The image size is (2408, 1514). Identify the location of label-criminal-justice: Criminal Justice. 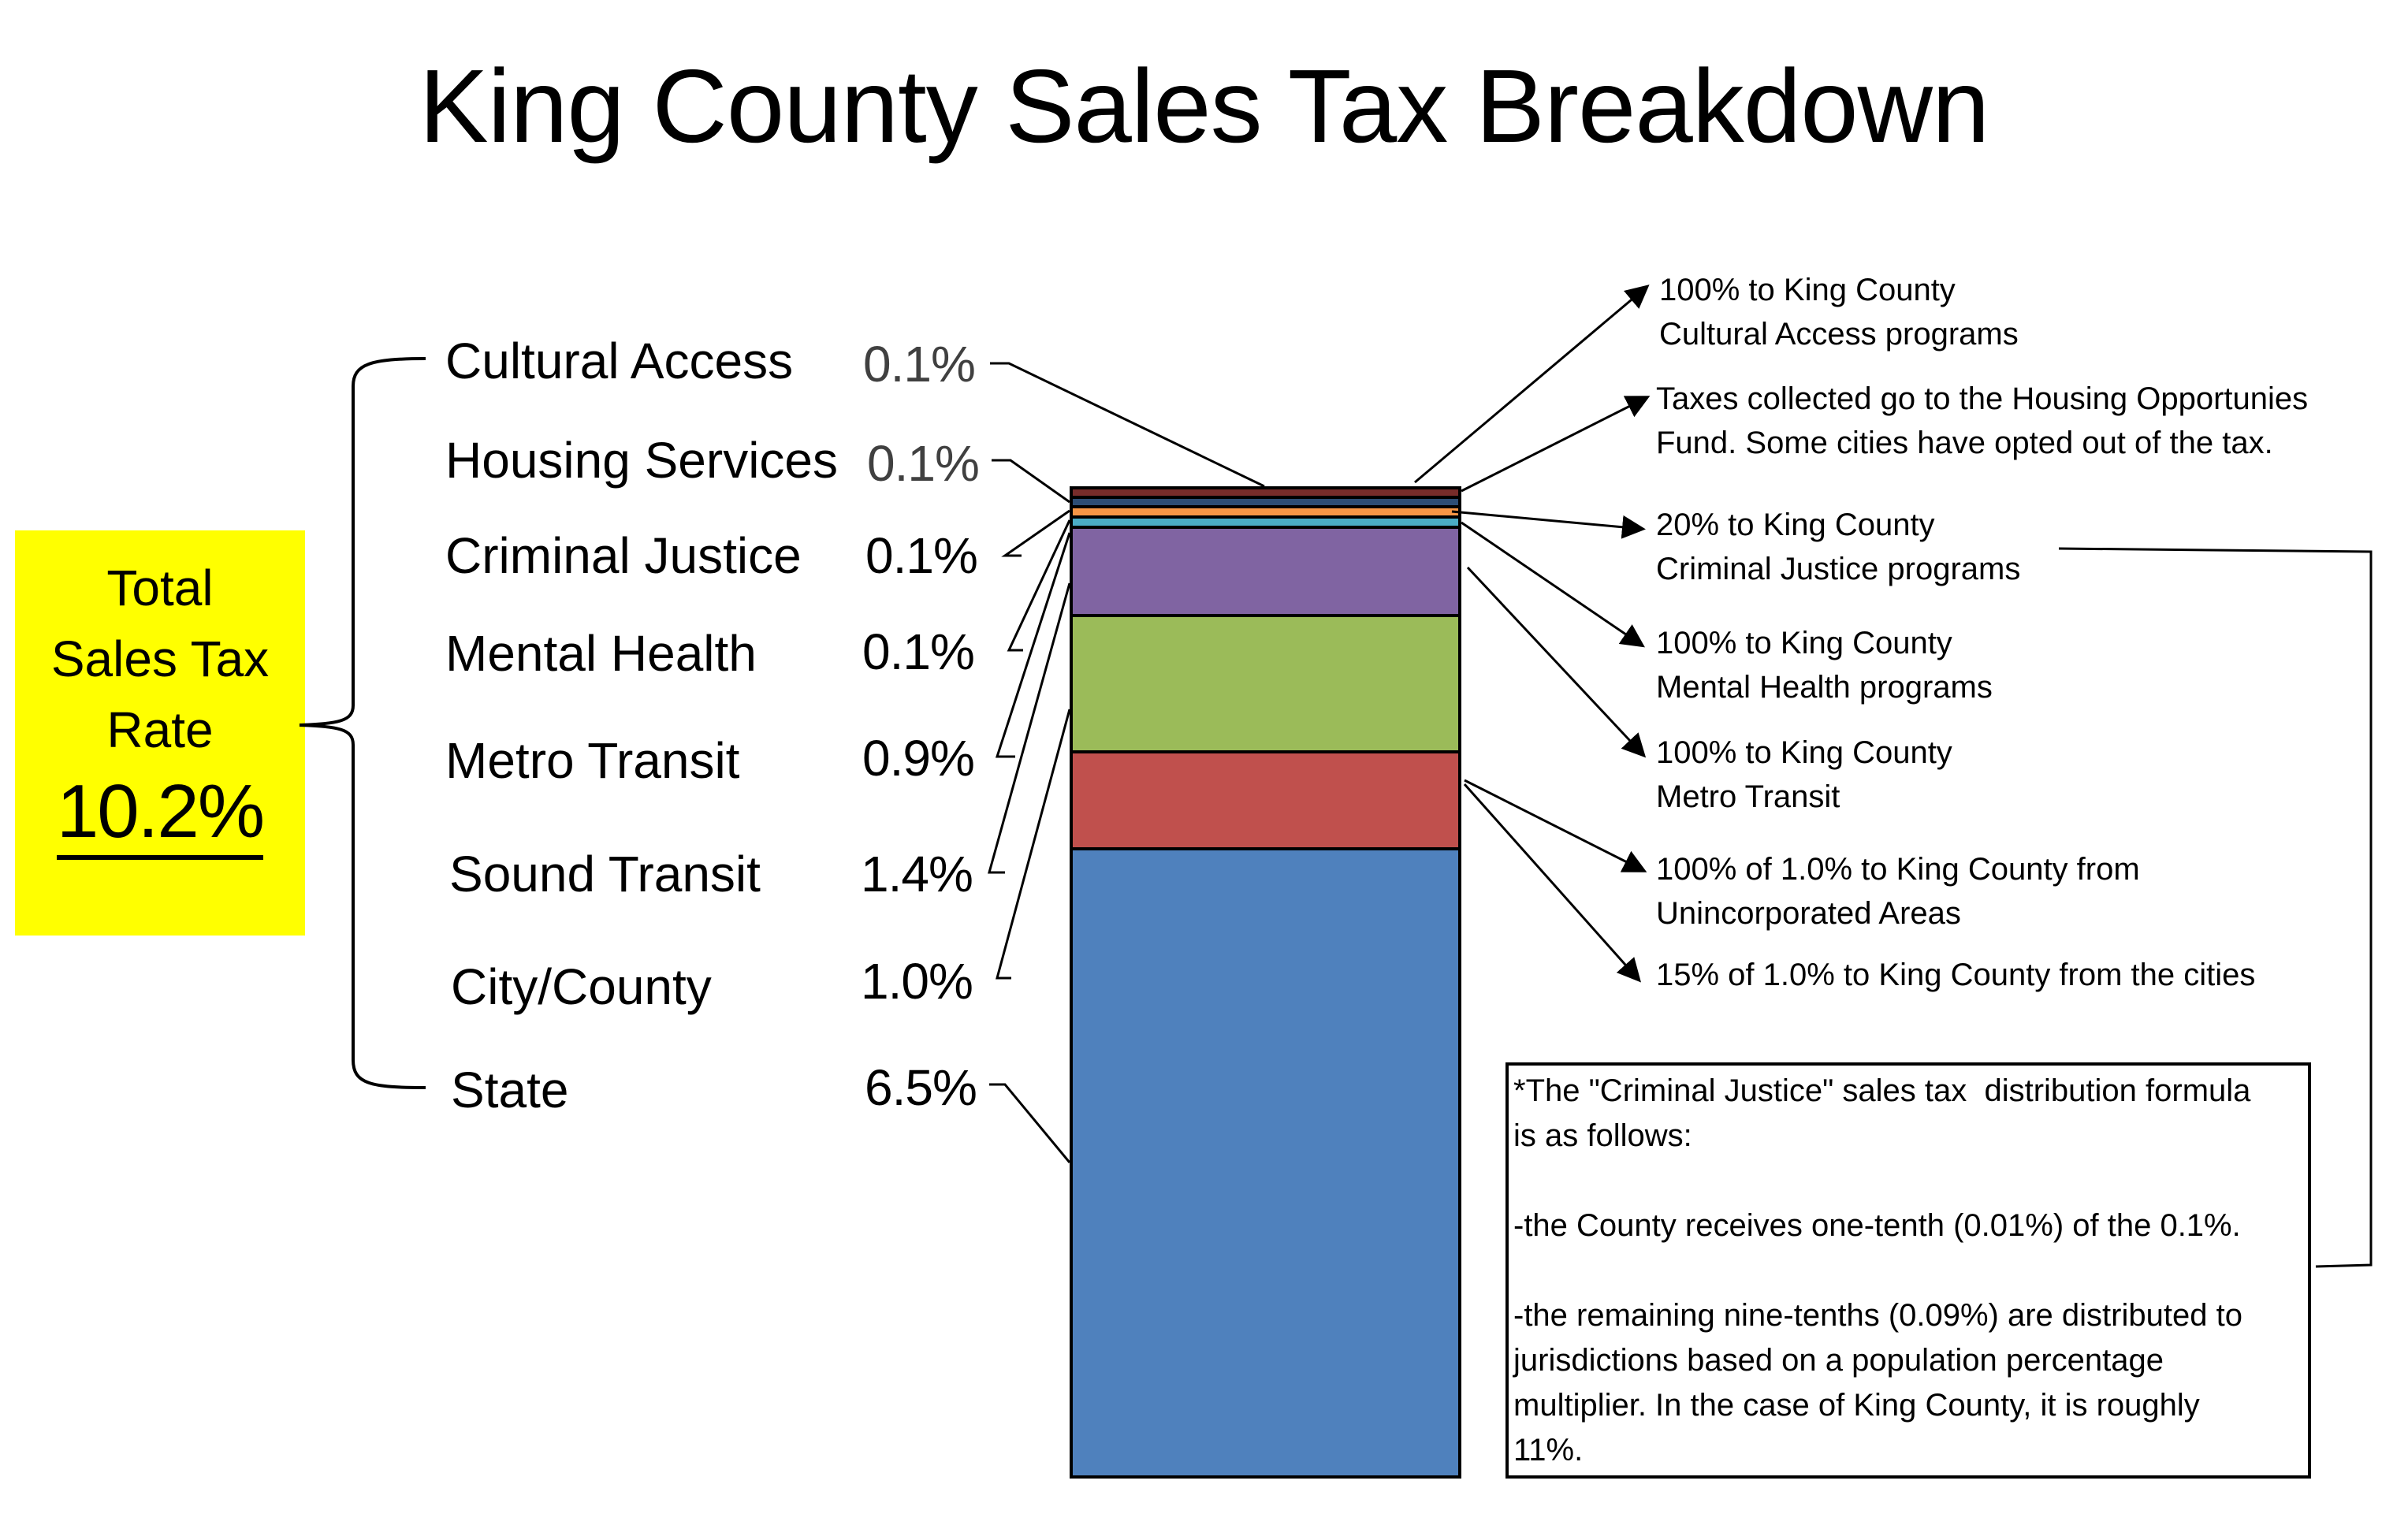
(623, 555).